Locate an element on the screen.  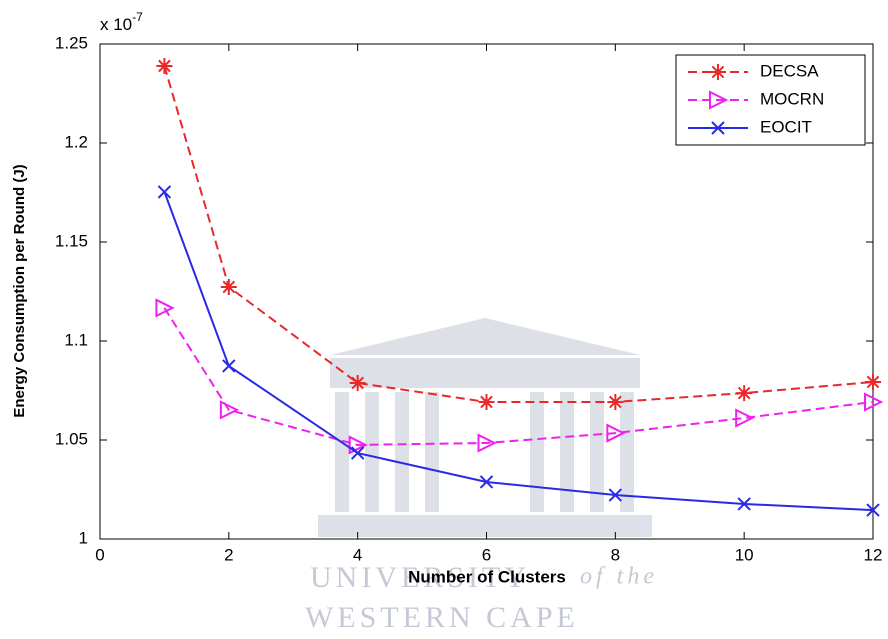
x-tick-label: 4 is located at coordinates (357, 554).